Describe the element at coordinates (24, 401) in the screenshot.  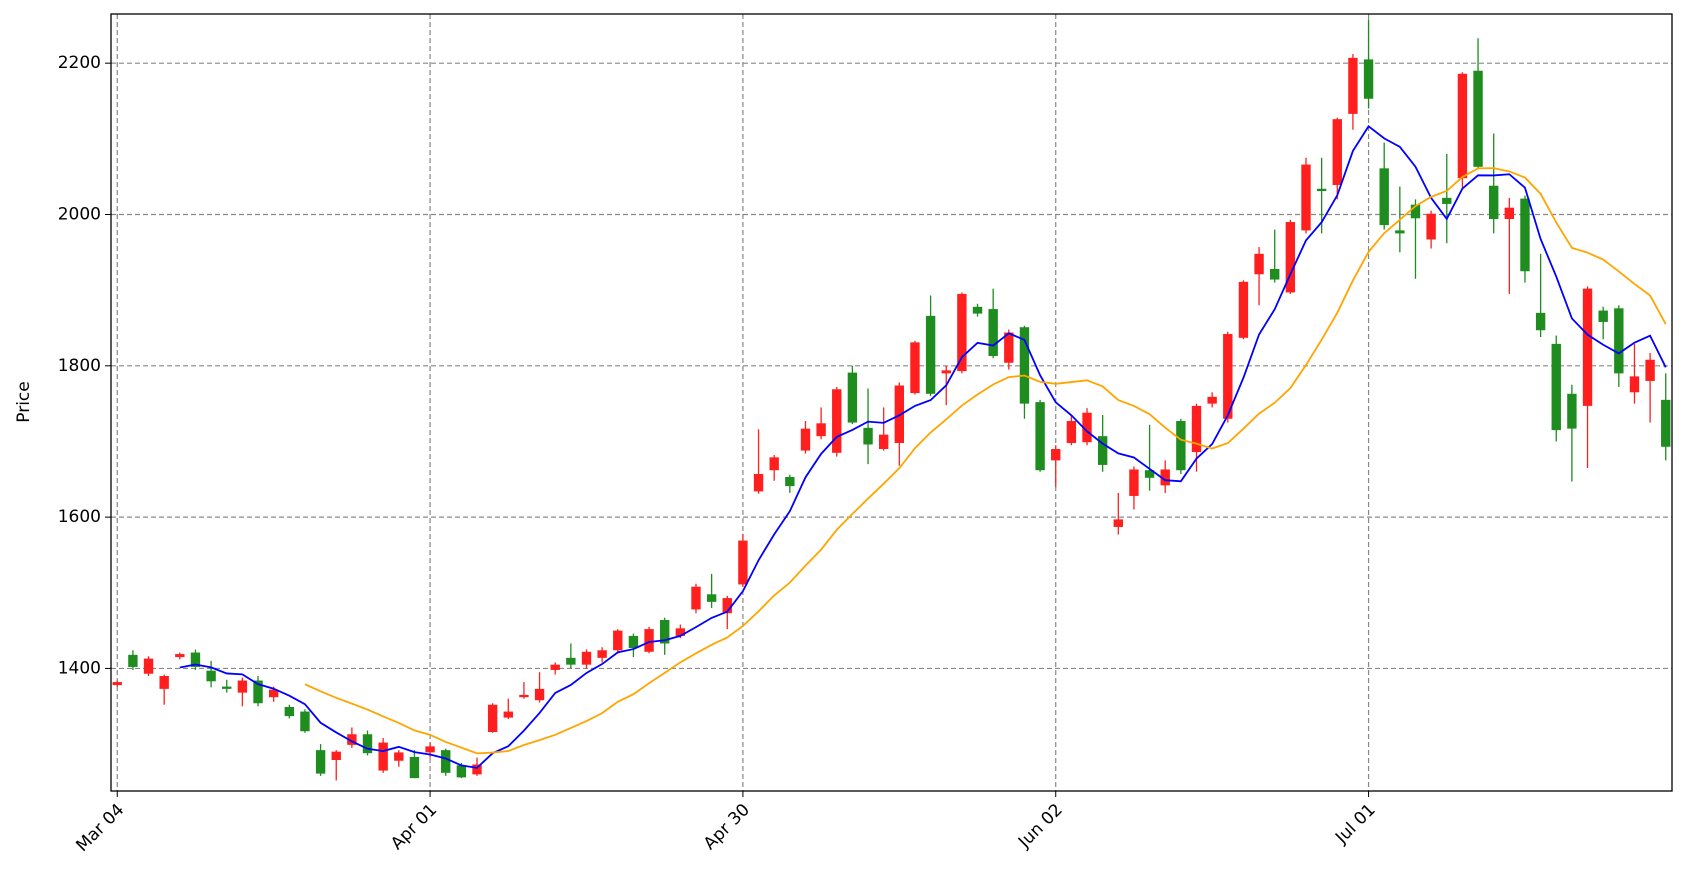
I see `y-axis-label: Price` at that location.